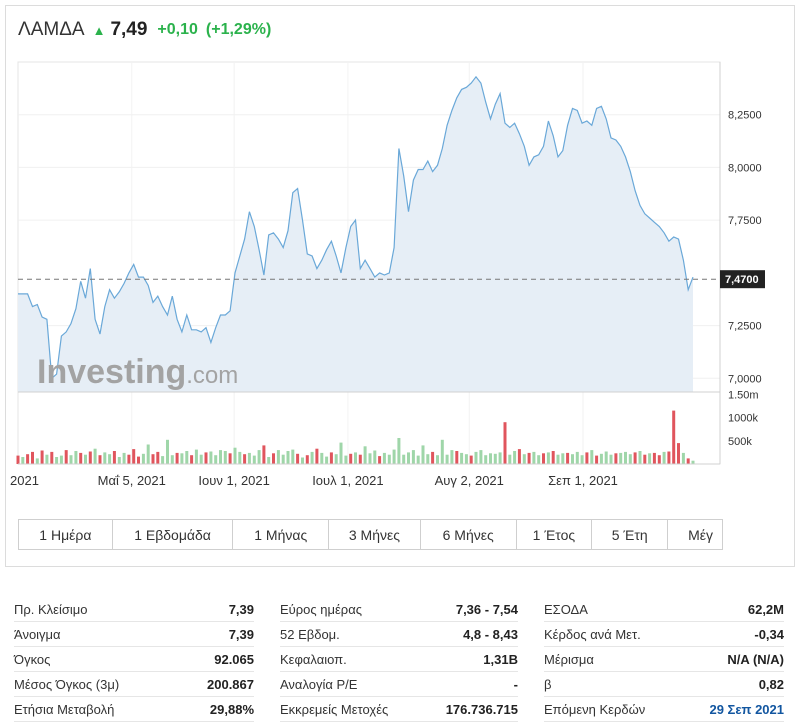  Describe the element at coordinates (664, 684) in the screenshot. I see `stat-row: β 0,82` at that location.